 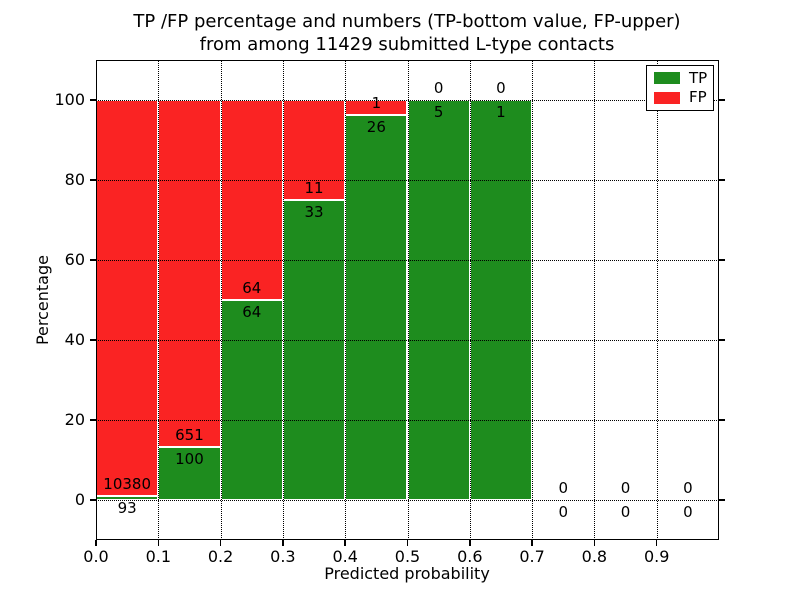 What do you see at coordinates (407, 556) in the screenshot?
I see `x-tick-label: 0.5` at bounding box center [407, 556].